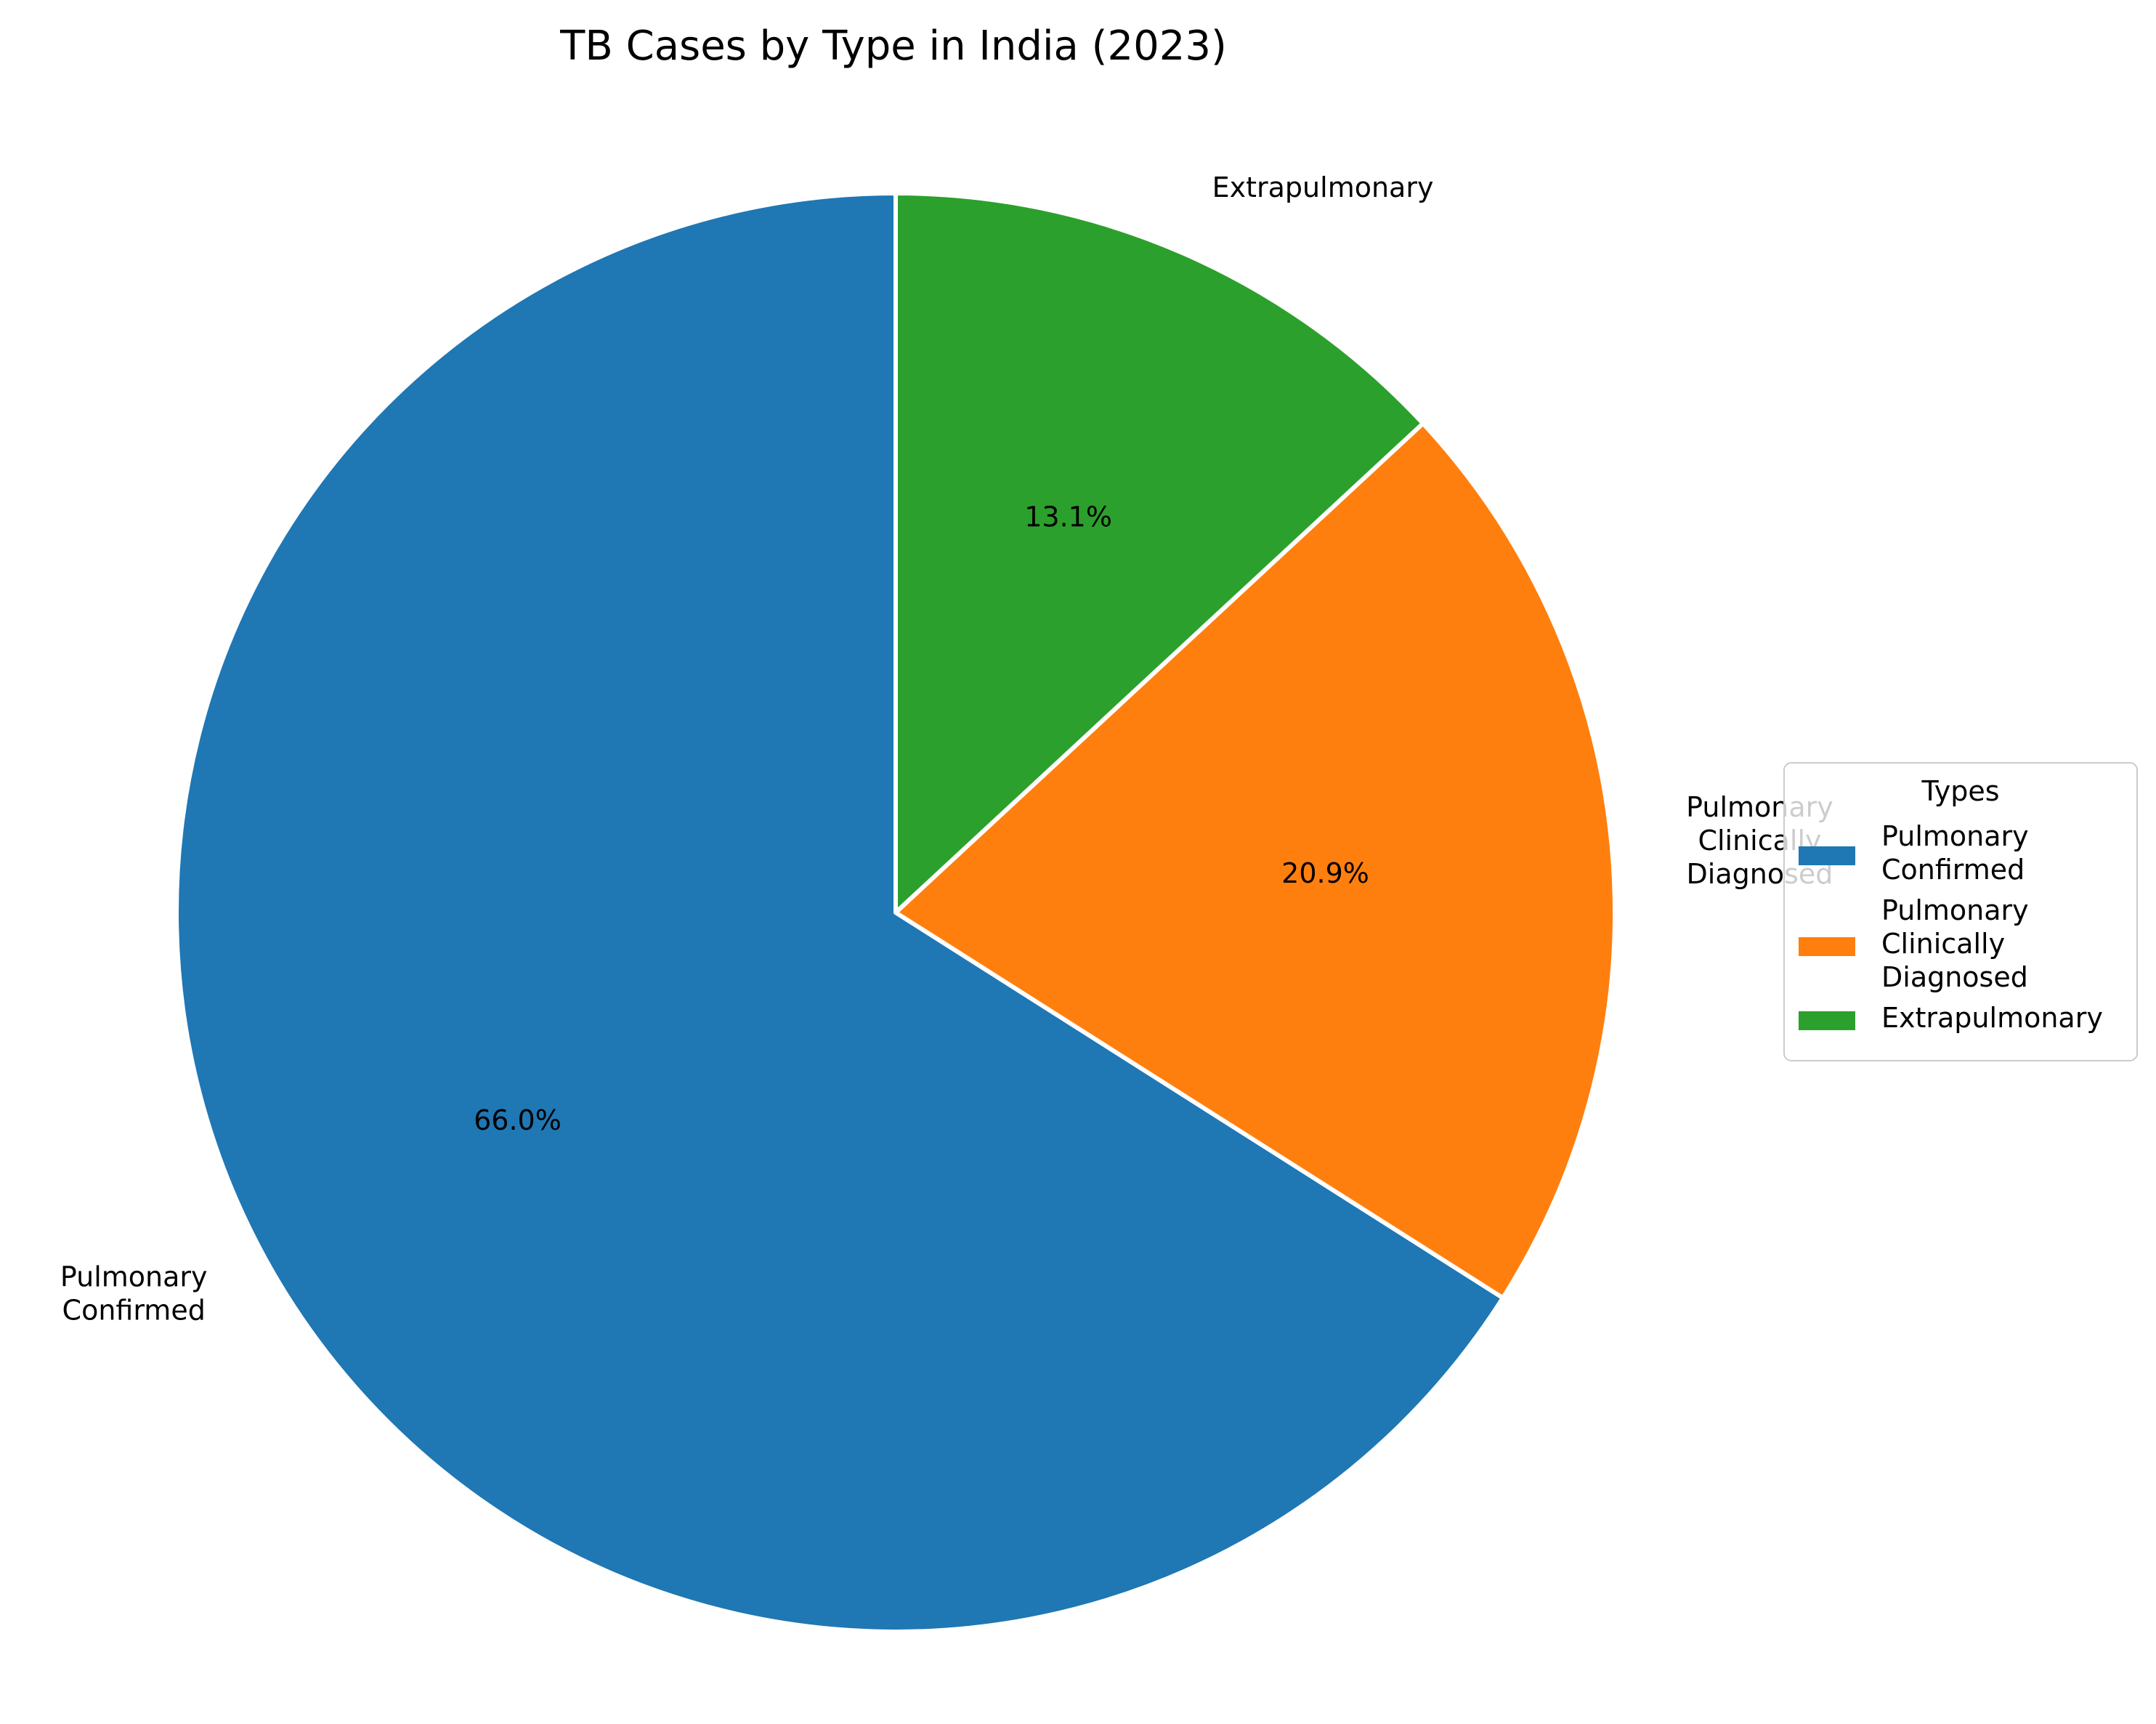 Image resolution: width=2156 pixels, height=1724 pixels. I want to click on pie-percent-label-extrapulmonary: 13.1%, so click(1068, 517).